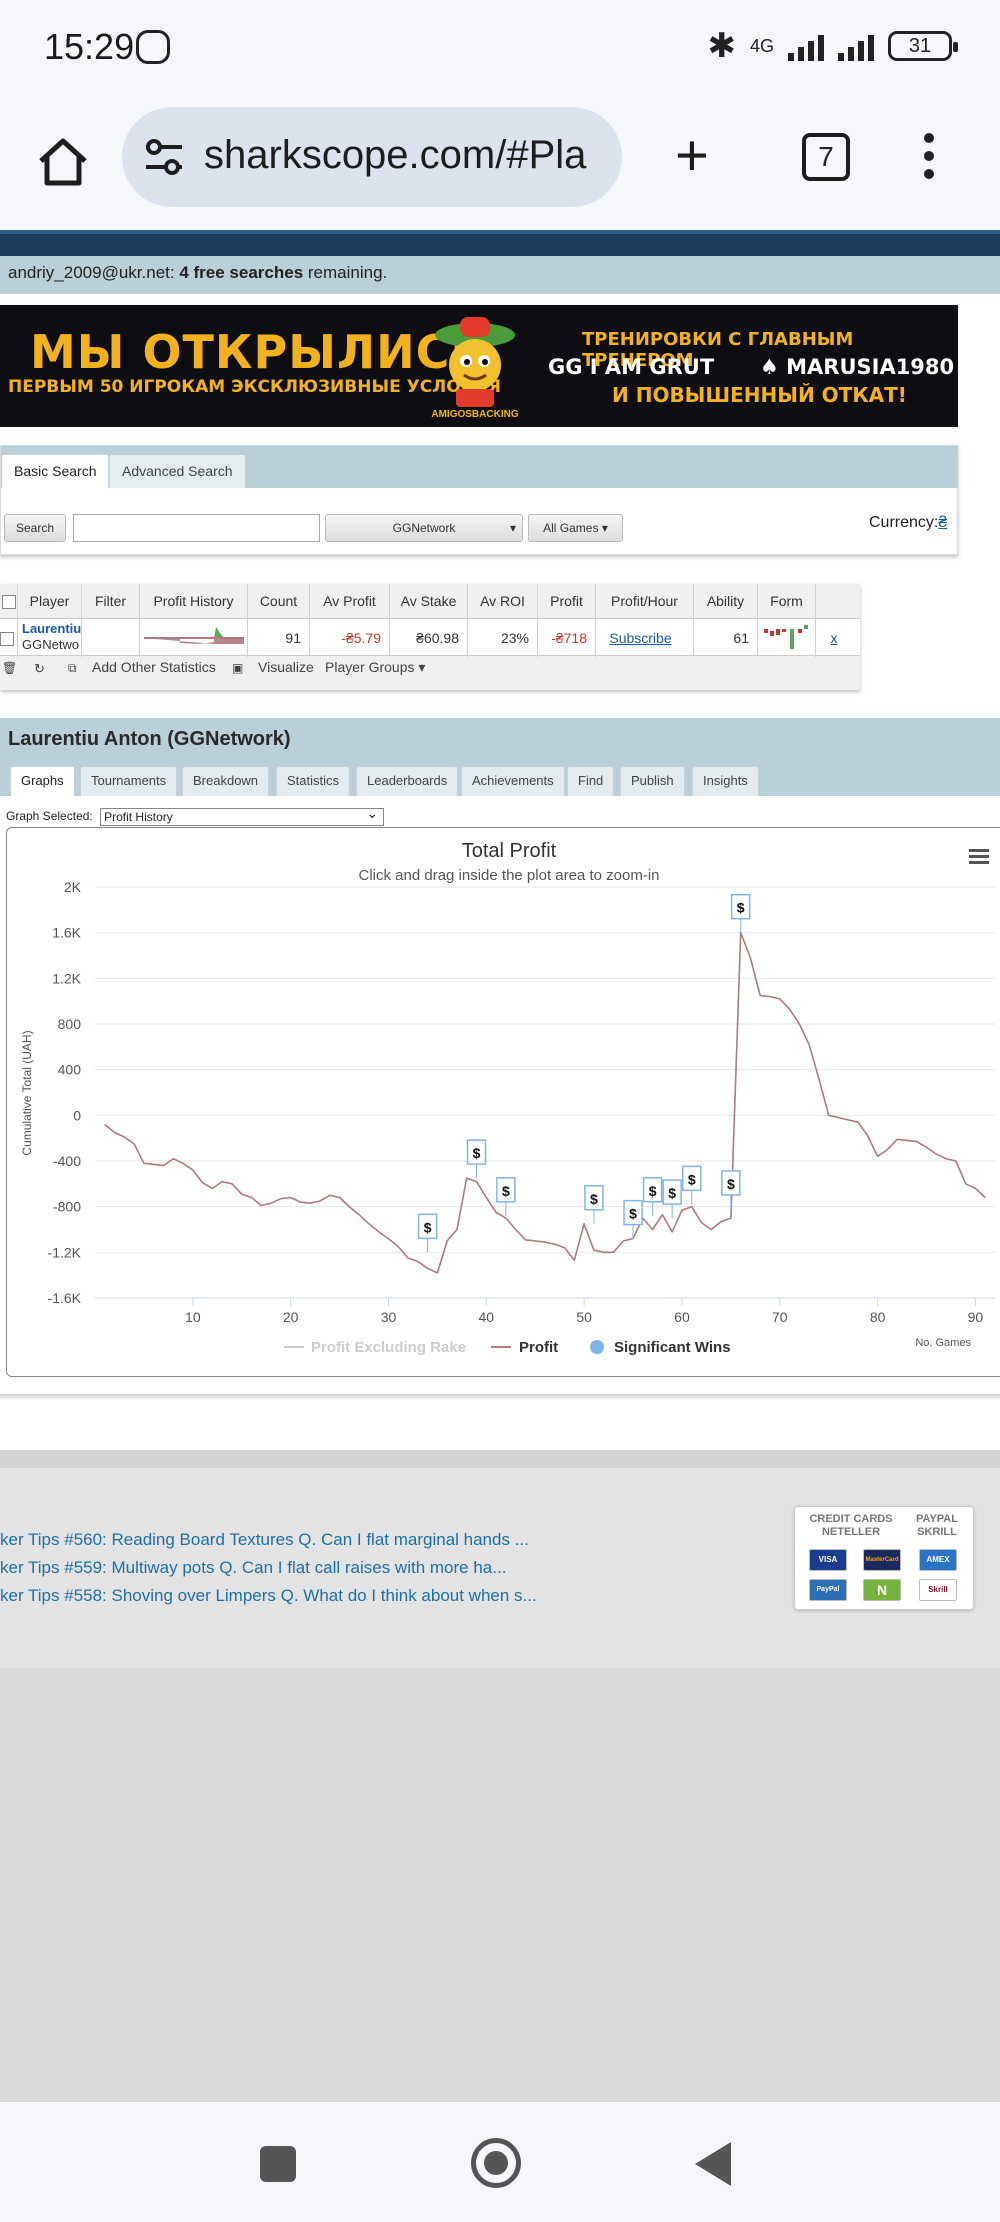  Describe the element at coordinates (503, 601) in the screenshot. I see `col-av-roi: Av ROI` at that location.